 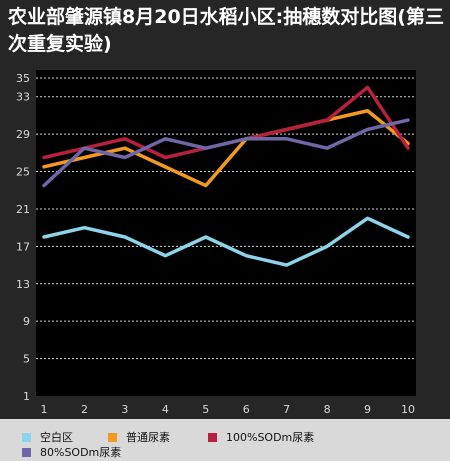 I want to click on x-tick-label: 3, so click(x=124, y=409).